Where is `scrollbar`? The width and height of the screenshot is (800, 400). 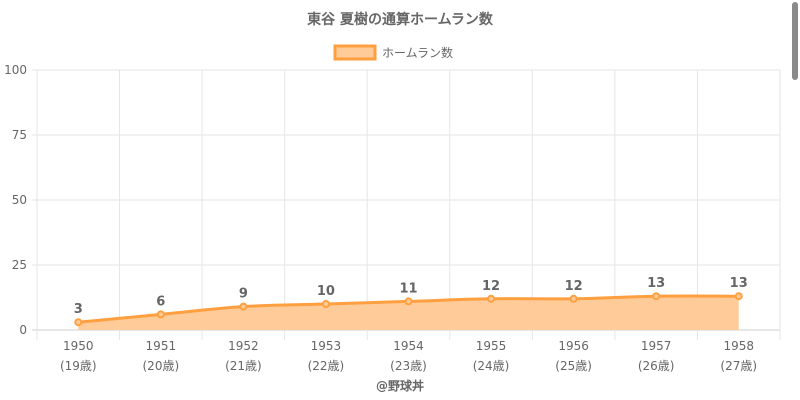
scrollbar is located at coordinates (795, 41).